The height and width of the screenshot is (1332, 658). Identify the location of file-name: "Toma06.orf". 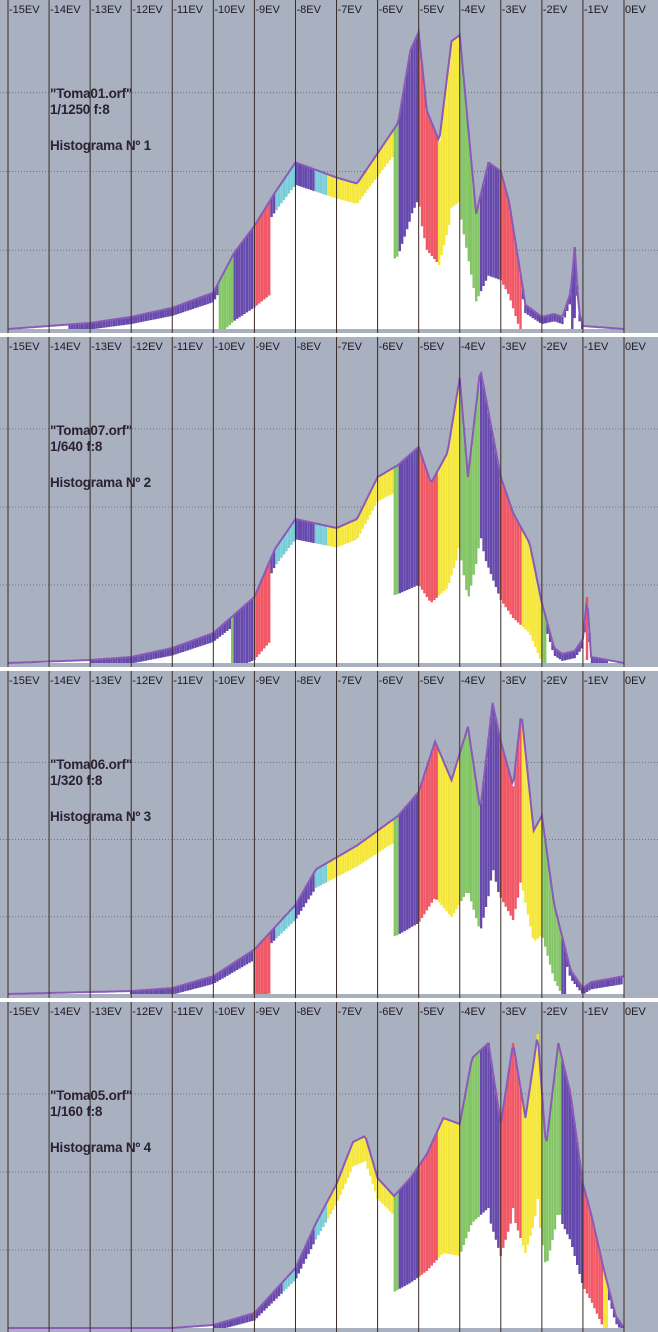
(91, 764).